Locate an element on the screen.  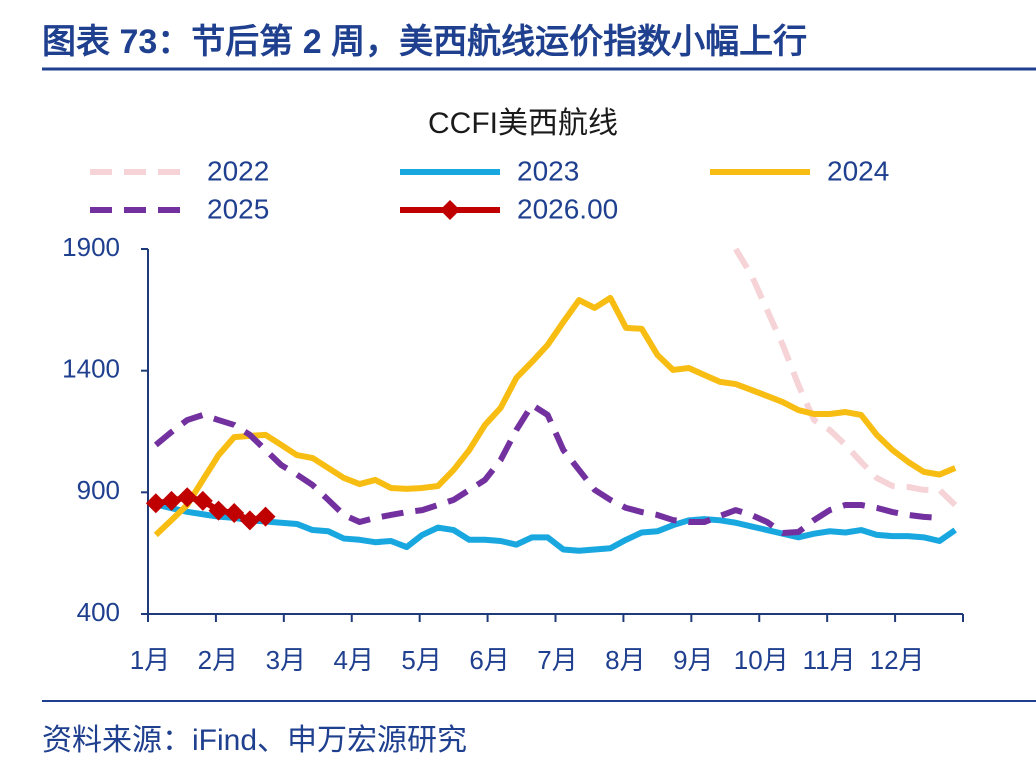
x-tick-label: 3月 is located at coordinates (286, 660).